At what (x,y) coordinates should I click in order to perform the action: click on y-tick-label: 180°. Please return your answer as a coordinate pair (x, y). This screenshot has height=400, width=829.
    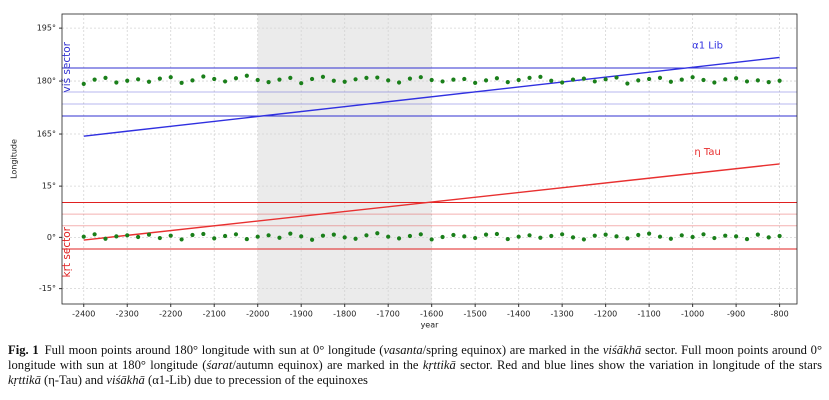
    Looking at the image, I should click on (46, 81).